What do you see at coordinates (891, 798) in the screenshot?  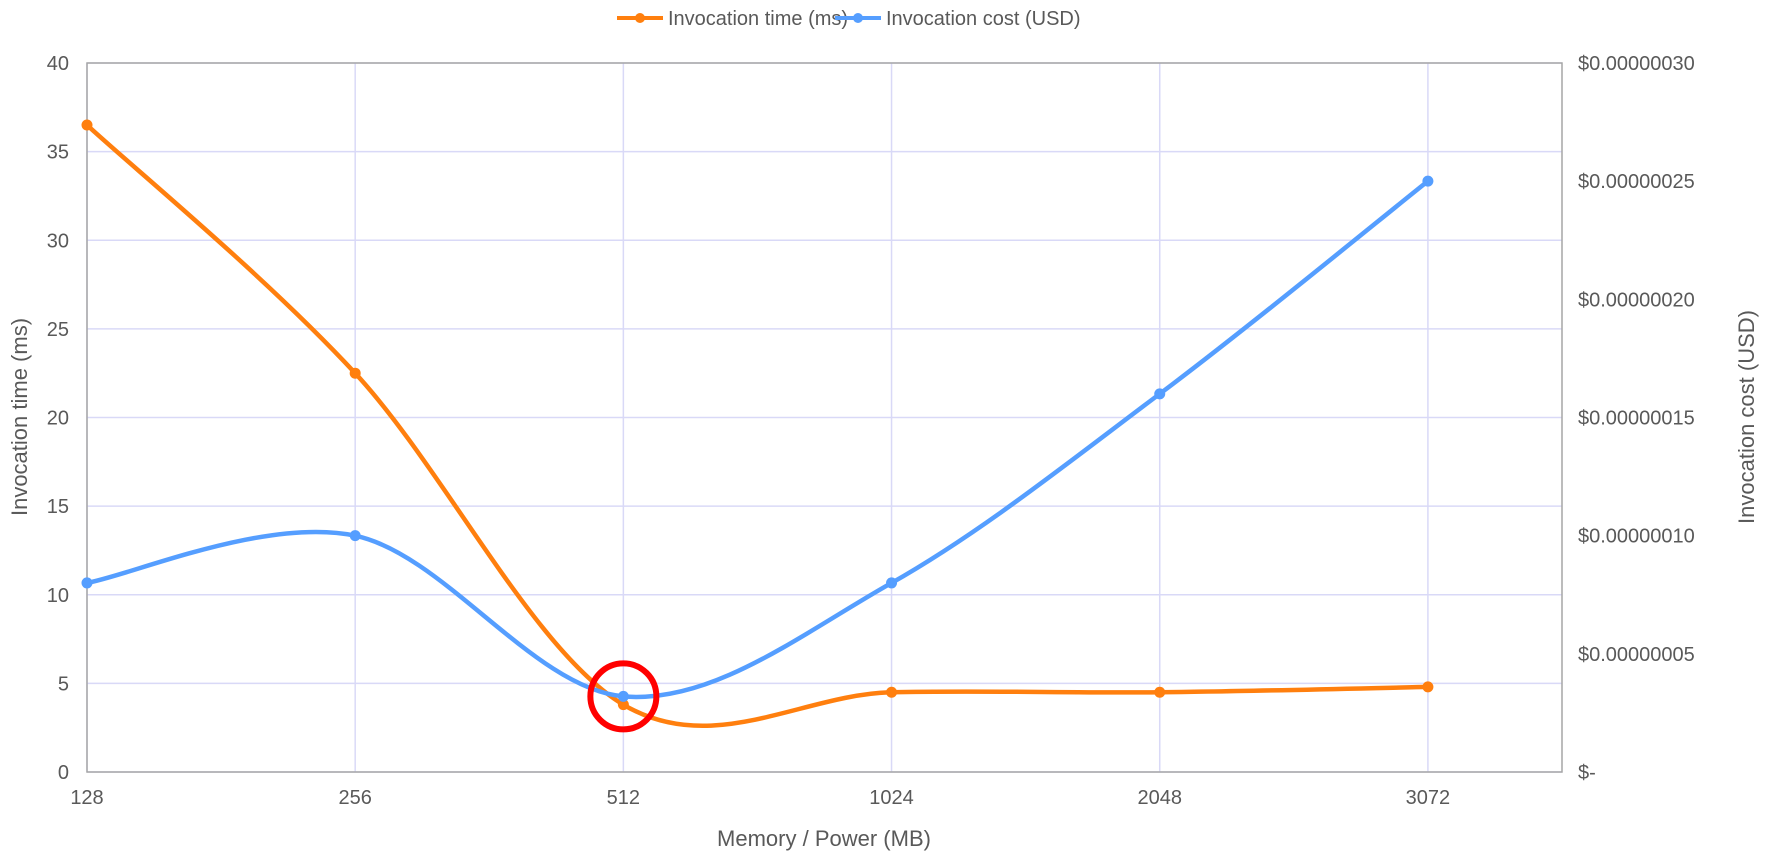 I see `x-tick-label: 1024` at bounding box center [891, 798].